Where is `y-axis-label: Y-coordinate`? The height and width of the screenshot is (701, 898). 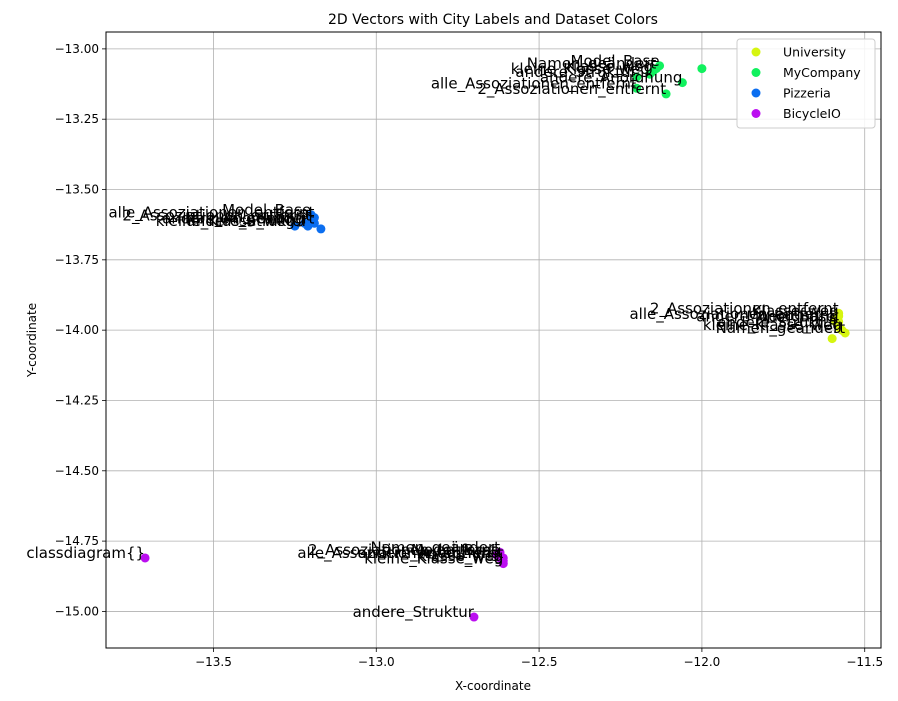
y-axis-label: Y-coordinate is located at coordinates (32, 340).